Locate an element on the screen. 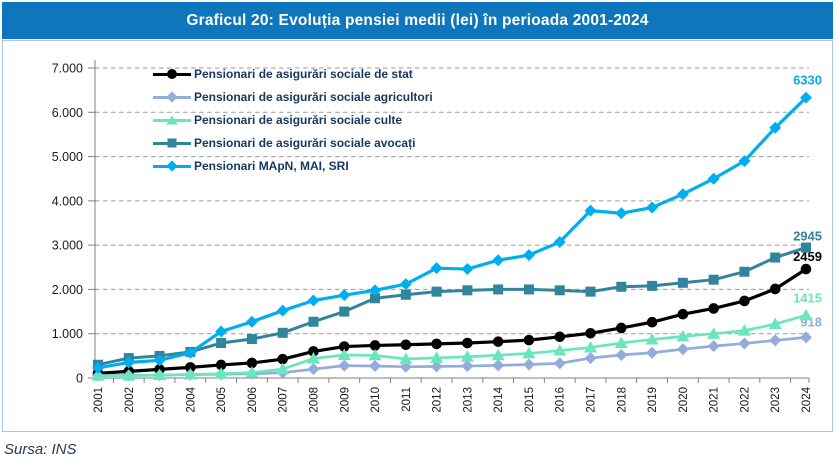 This screenshot has width=837, height=471. y-tick-label: 4.000 is located at coordinates (67, 201).